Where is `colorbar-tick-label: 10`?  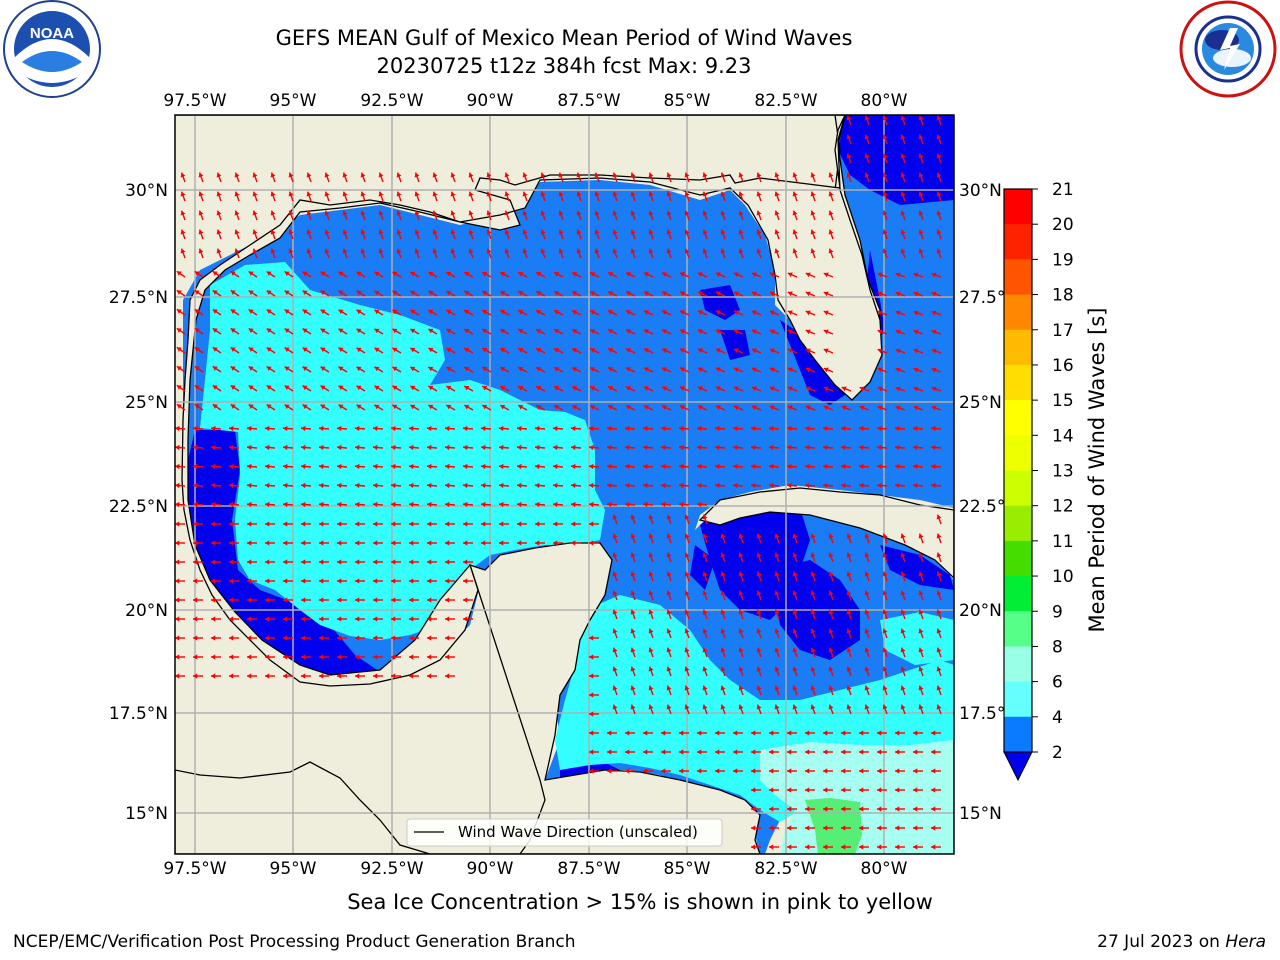
colorbar-tick-label: 10 is located at coordinates (1063, 577).